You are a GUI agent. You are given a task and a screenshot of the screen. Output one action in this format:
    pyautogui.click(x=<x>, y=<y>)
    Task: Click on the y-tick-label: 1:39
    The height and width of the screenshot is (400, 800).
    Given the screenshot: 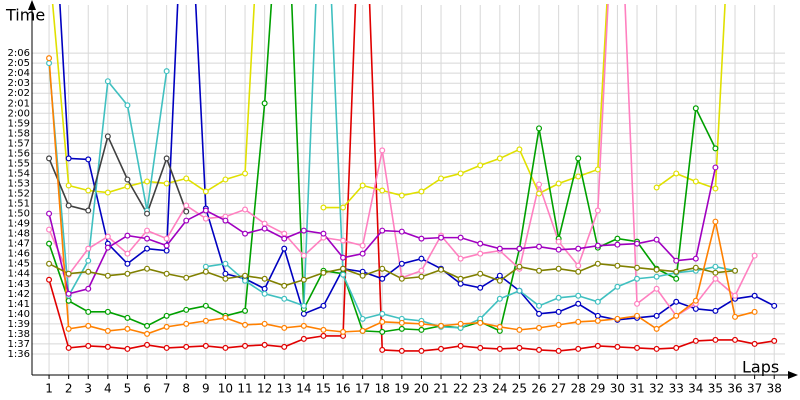 What is the action you would take?
    pyautogui.click(x=19, y=324)
    